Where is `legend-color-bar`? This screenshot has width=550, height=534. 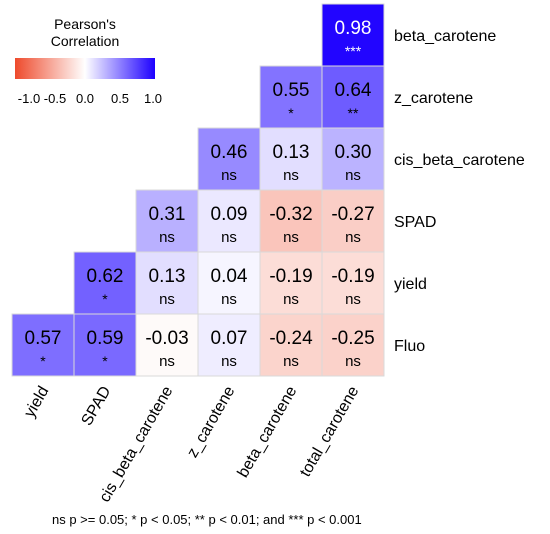 legend-color-bar is located at coordinates (85, 68).